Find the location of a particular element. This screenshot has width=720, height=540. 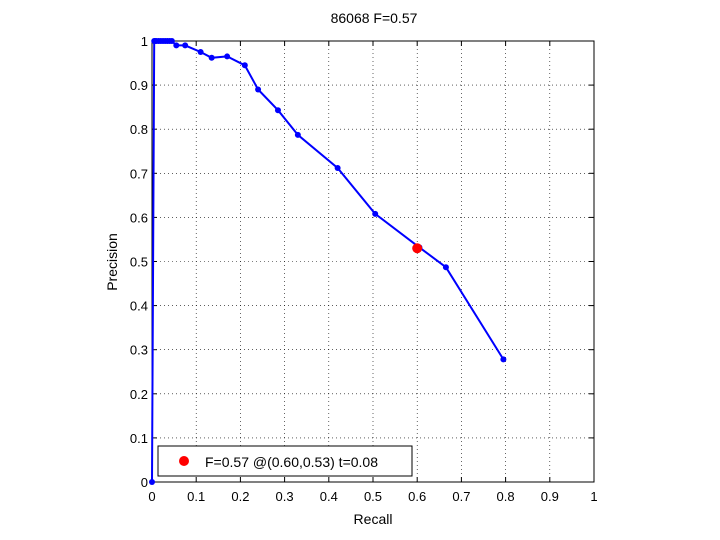

y-tick-label: 0.1 is located at coordinates (139, 438).